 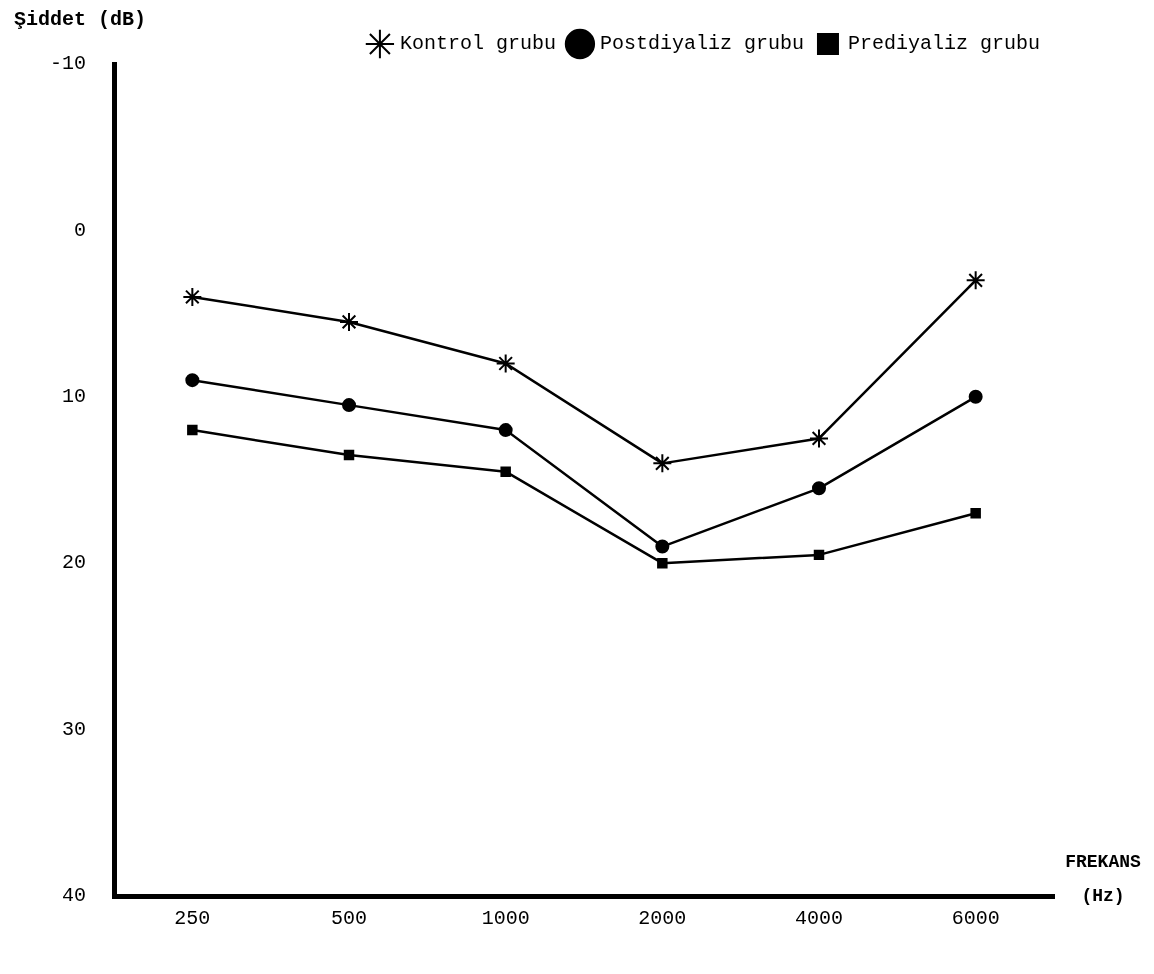 I want to click on y-tick-label: 10, so click(x=74, y=397).